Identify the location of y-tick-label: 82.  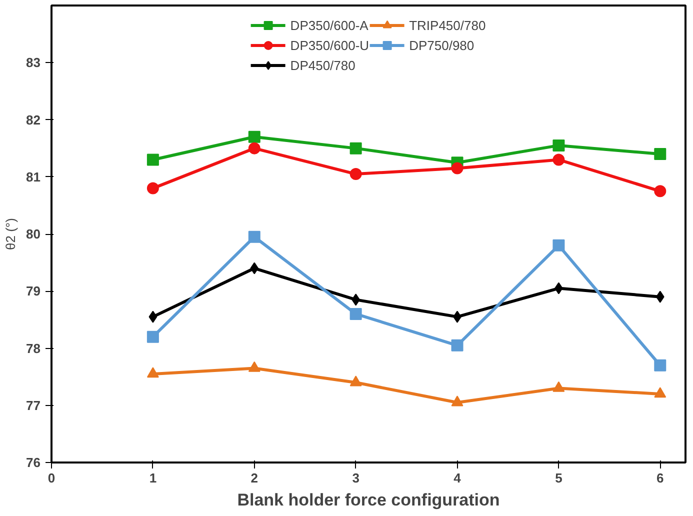
(33, 120).